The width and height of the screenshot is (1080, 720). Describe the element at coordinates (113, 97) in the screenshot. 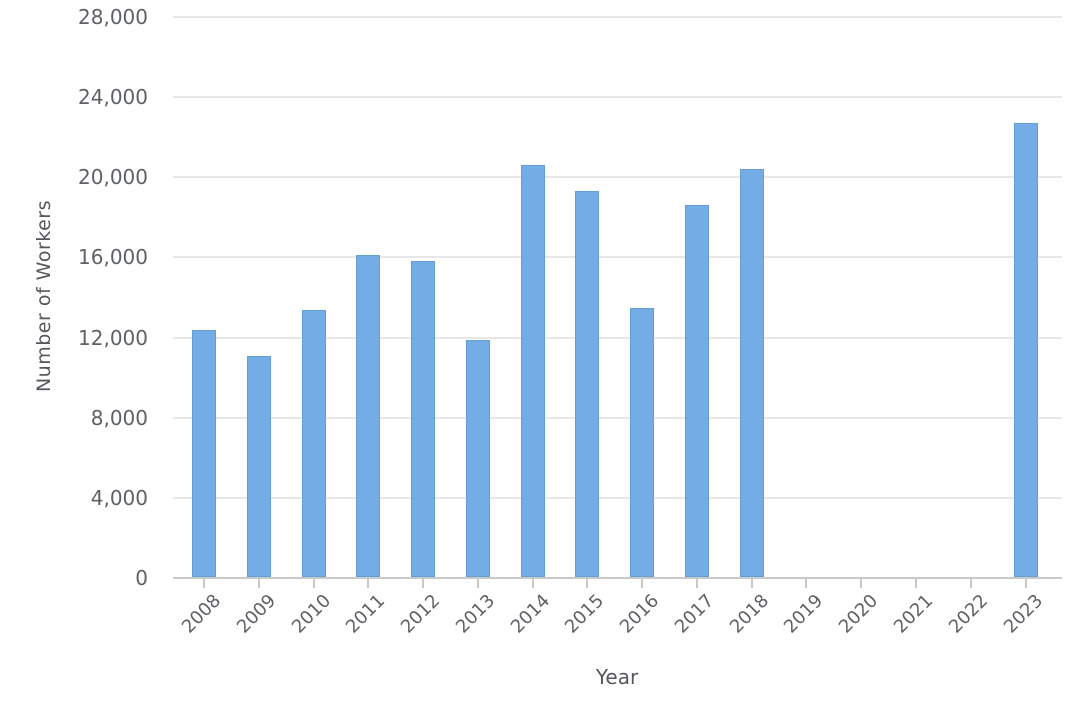

I see `y-tick-label-24000: 24,000` at that location.